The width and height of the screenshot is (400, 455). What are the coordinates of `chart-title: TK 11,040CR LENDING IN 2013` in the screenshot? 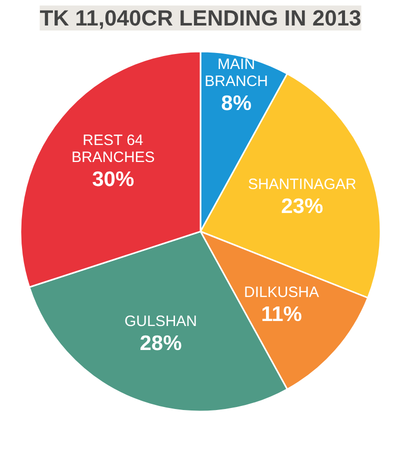 It's located at (201, 18).